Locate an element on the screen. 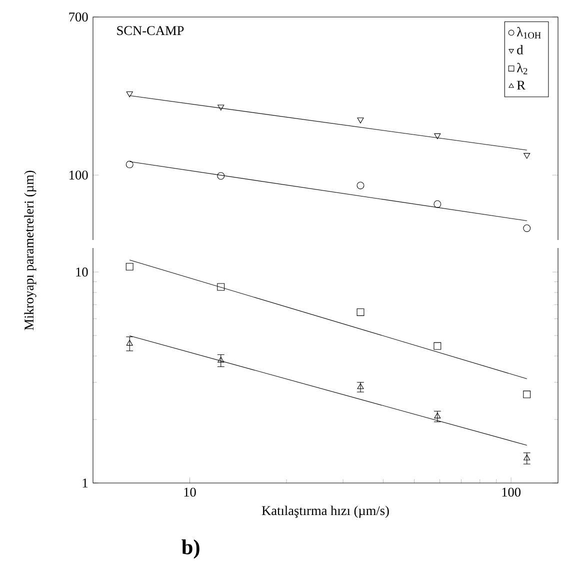  y-tick-label: 1 is located at coordinates (85, 483).